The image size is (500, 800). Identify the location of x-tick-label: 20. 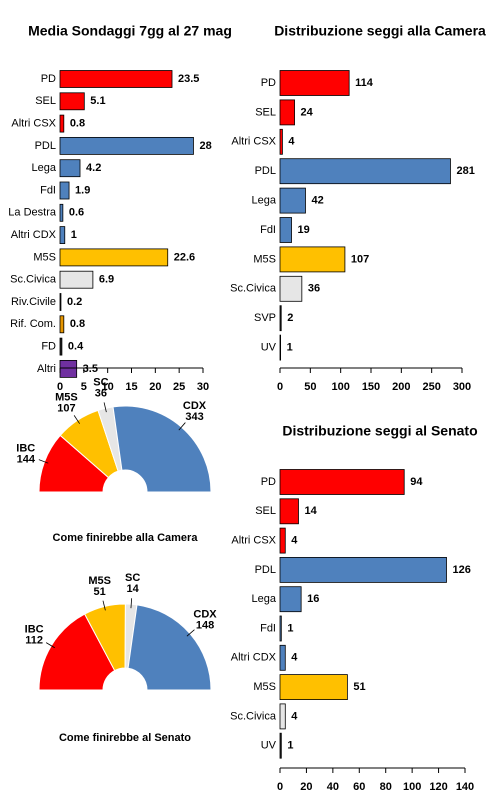
(306, 787).